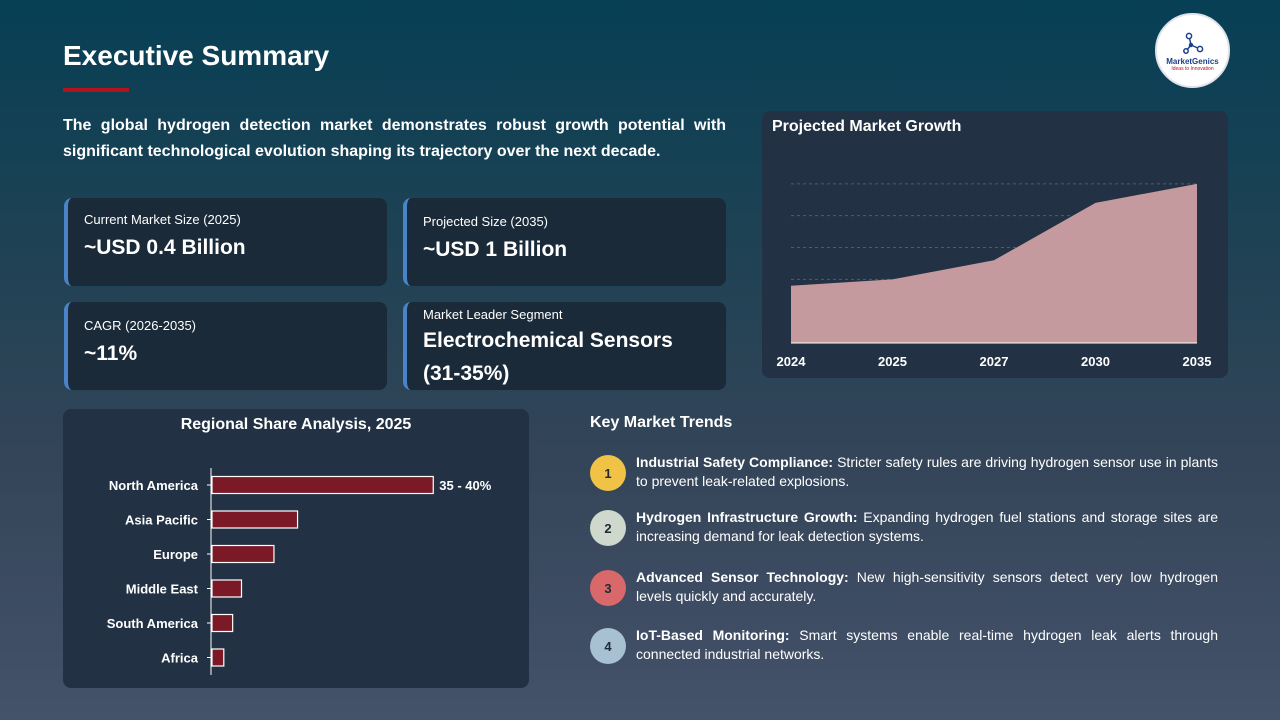  What do you see at coordinates (493, 314) in the screenshot?
I see `stat-label: Market Leader Segment` at bounding box center [493, 314].